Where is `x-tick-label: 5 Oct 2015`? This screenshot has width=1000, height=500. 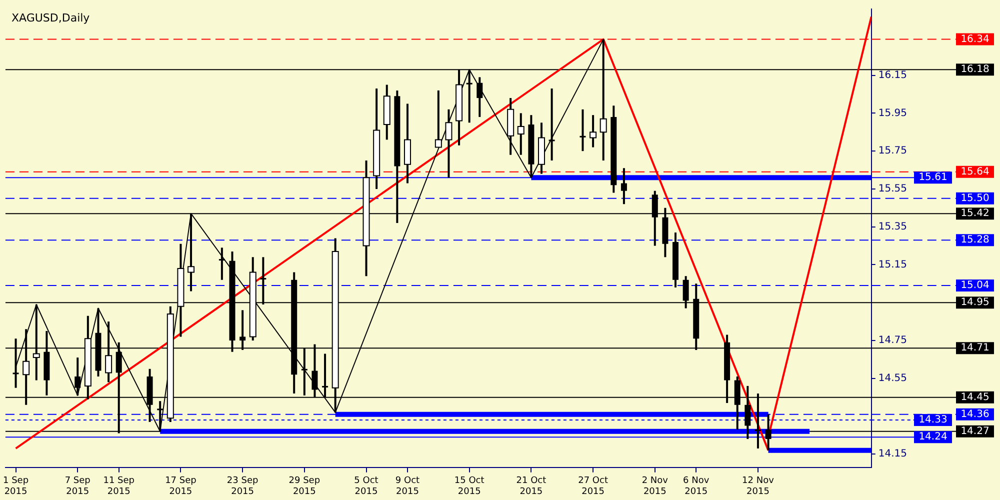
x-tick-label: 5 Oct 2015 is located at coordinates (366, 486).